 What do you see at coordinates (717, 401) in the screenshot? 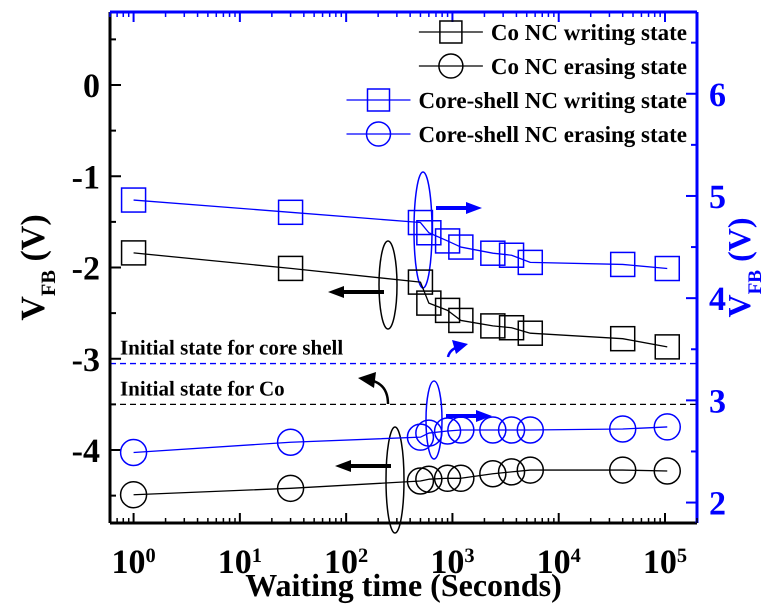
I see `y2-tick-label: 3` at bounding box center [717, 401].